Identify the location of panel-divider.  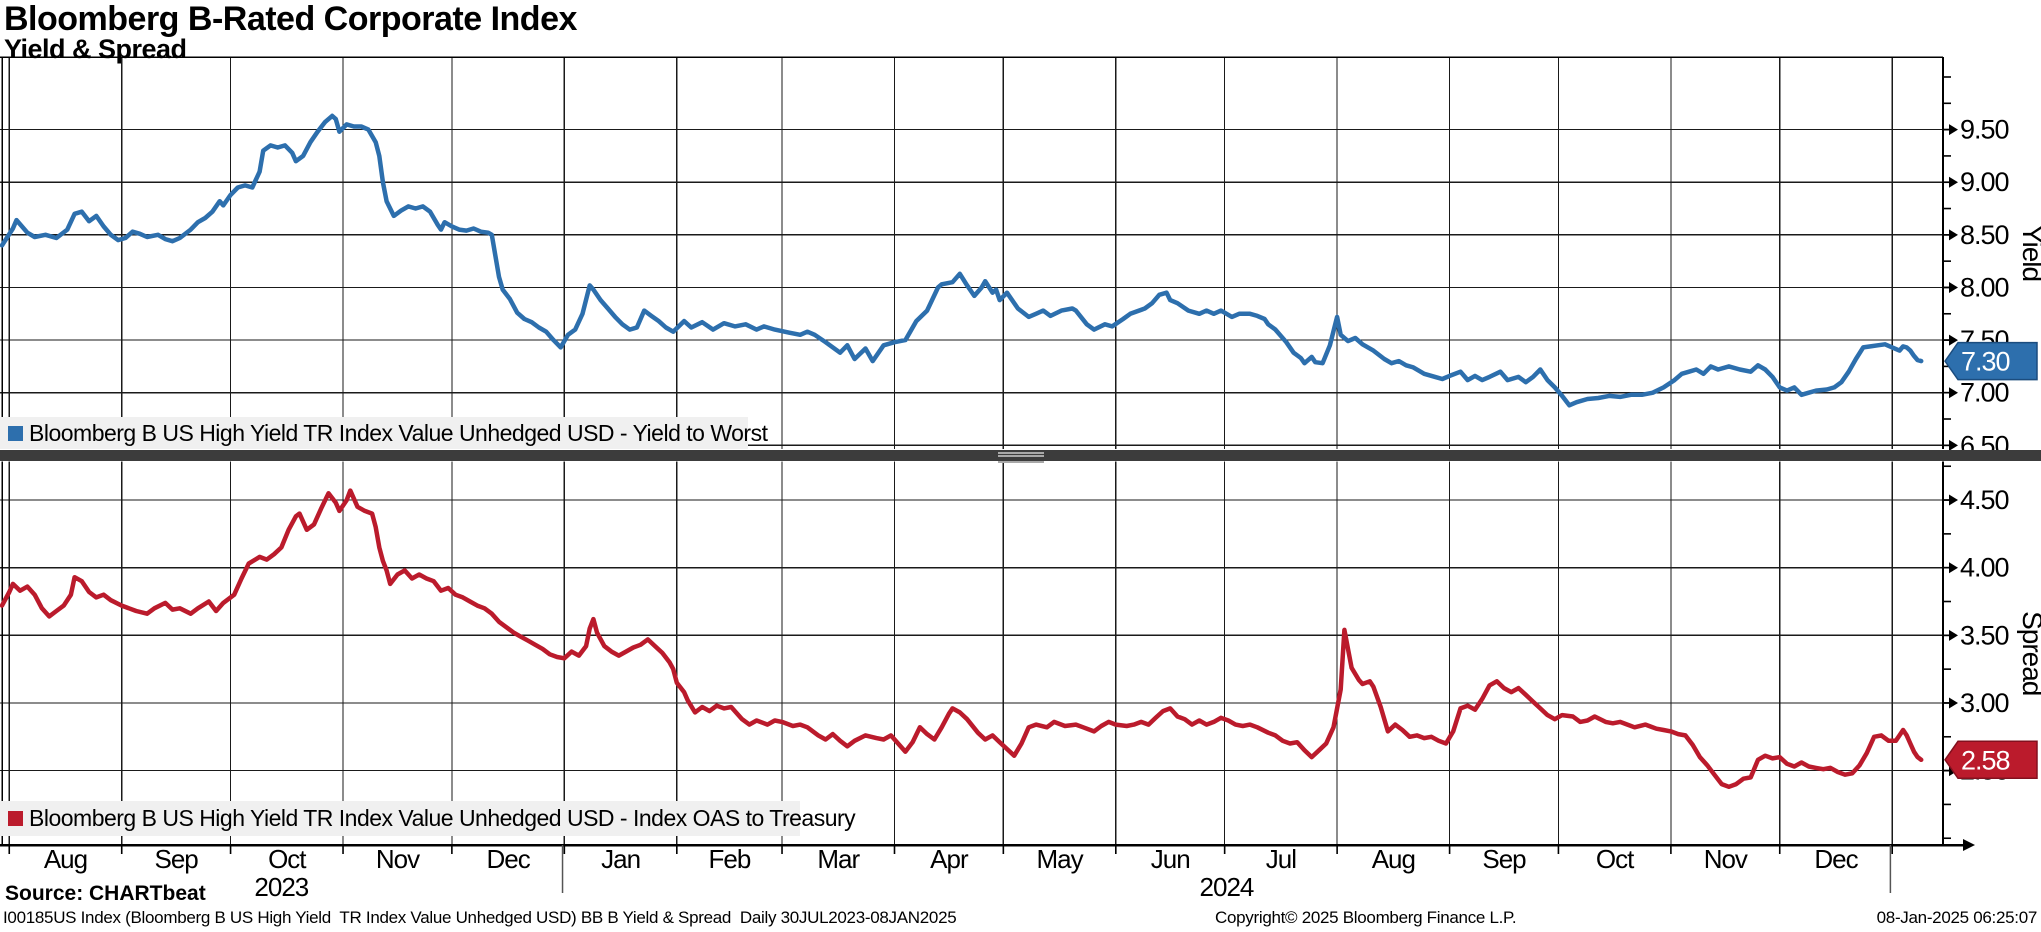
(1020, 456).